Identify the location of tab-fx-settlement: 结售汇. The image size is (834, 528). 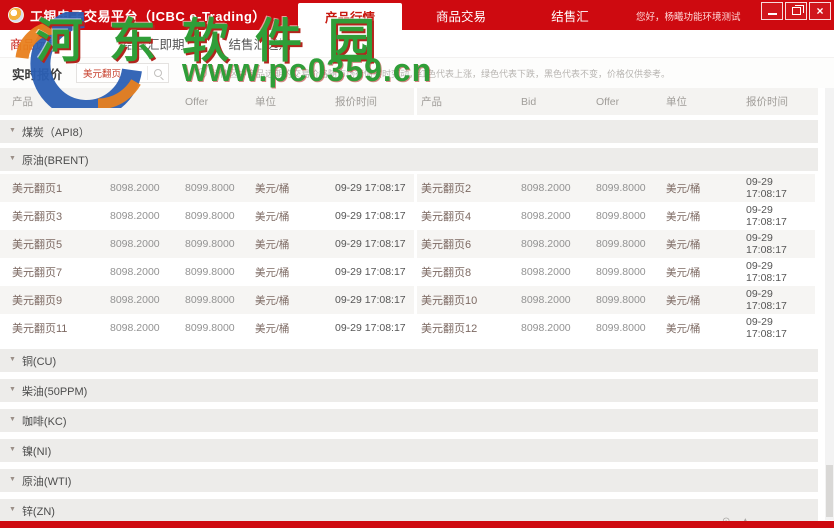
(570, 16).